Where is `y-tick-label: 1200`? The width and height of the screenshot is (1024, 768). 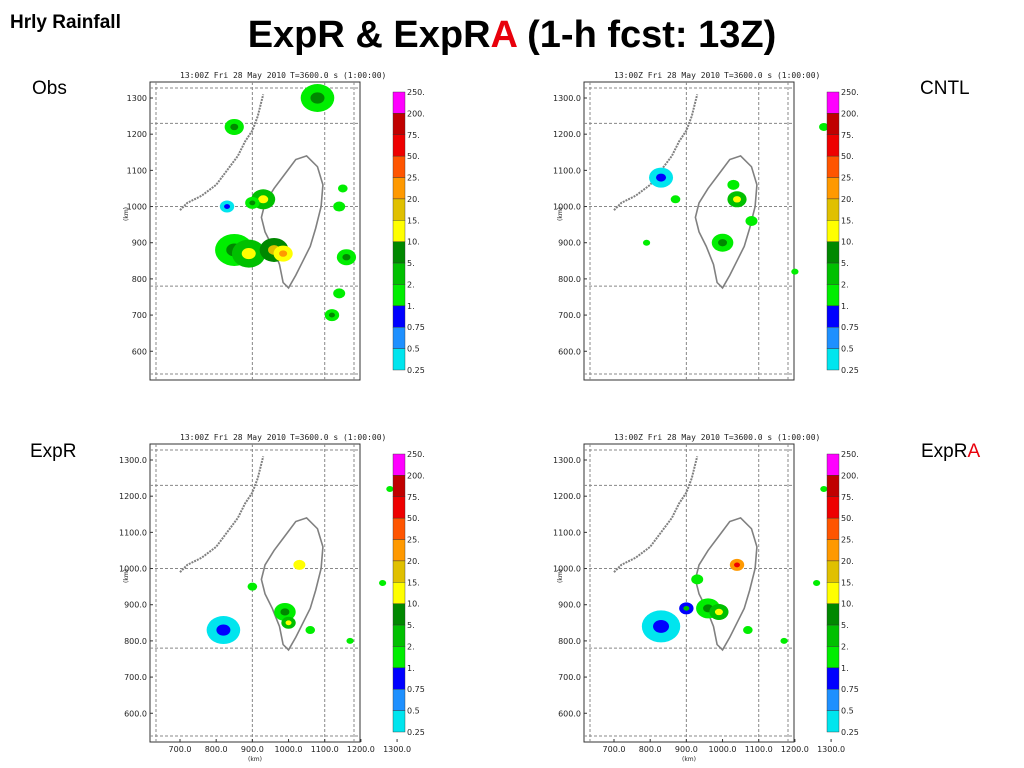 y-tick-label: 1200 is located at coordinates (137, 134).